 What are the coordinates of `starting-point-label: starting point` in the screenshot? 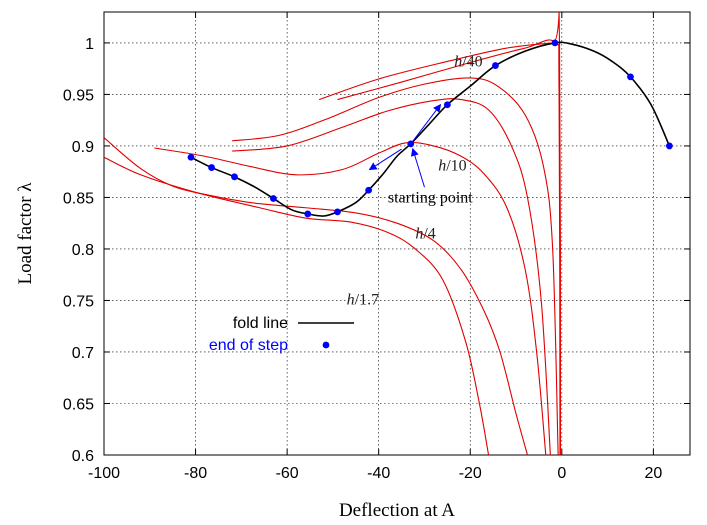 It's located at (430, 198).